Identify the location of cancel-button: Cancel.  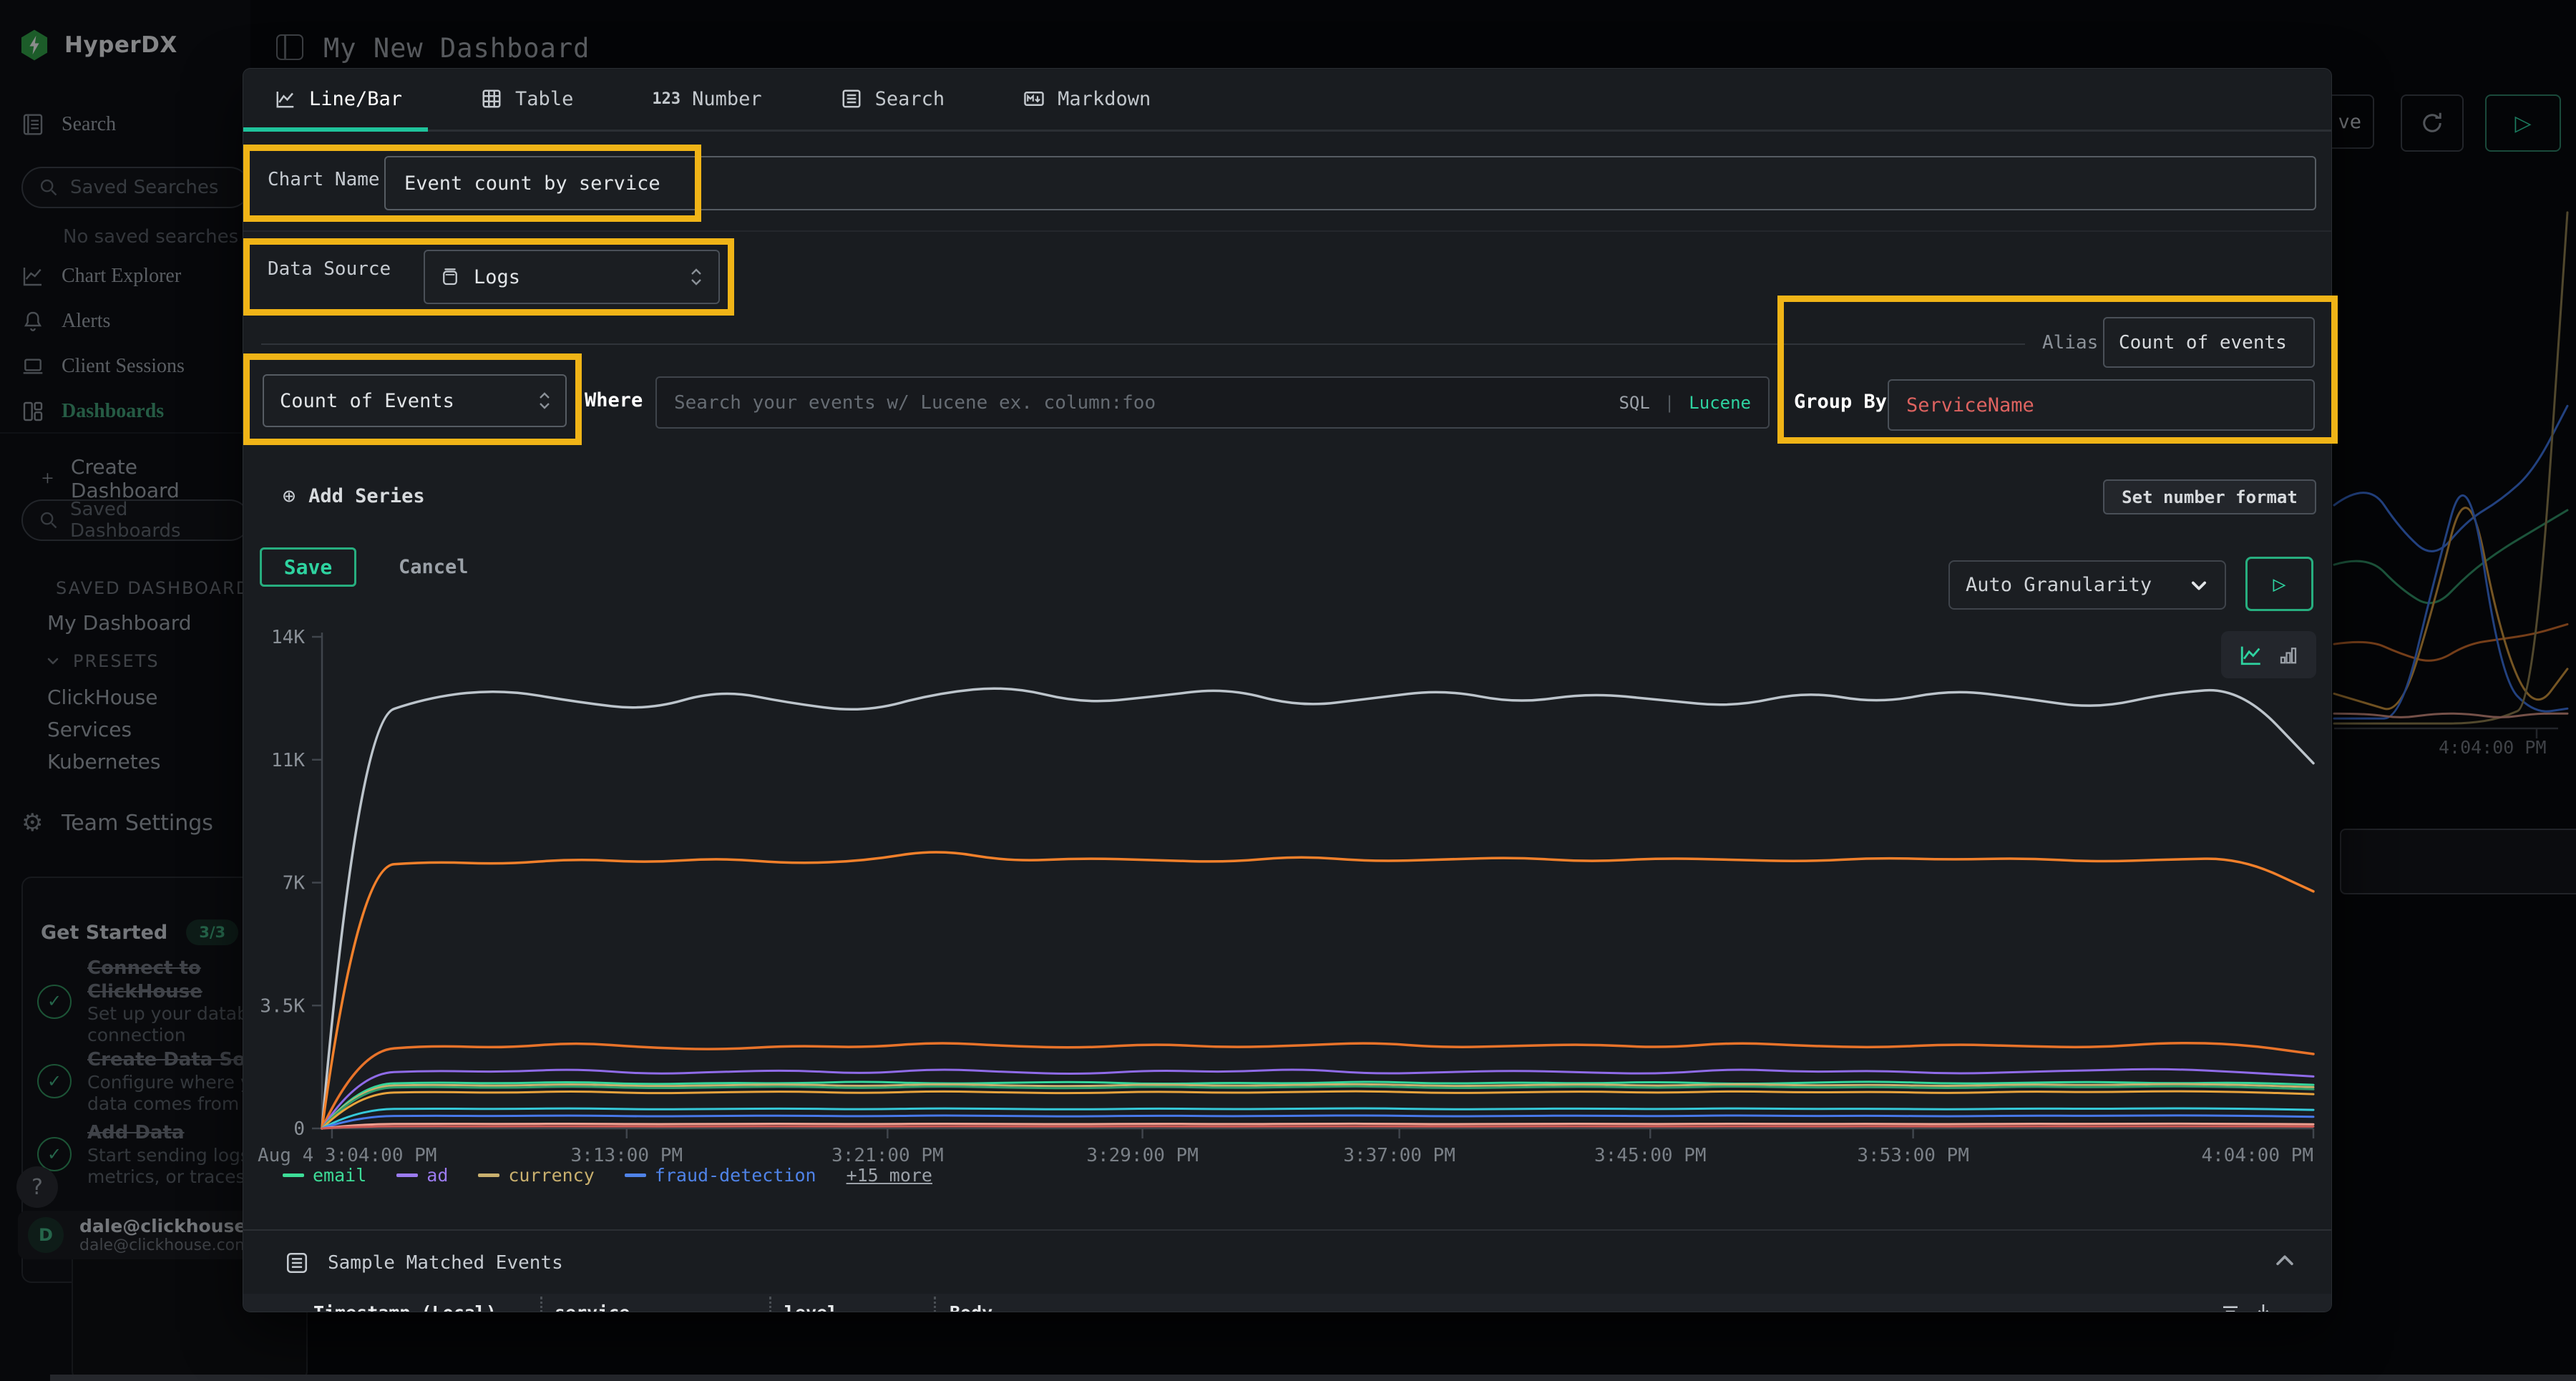
(434, 567).